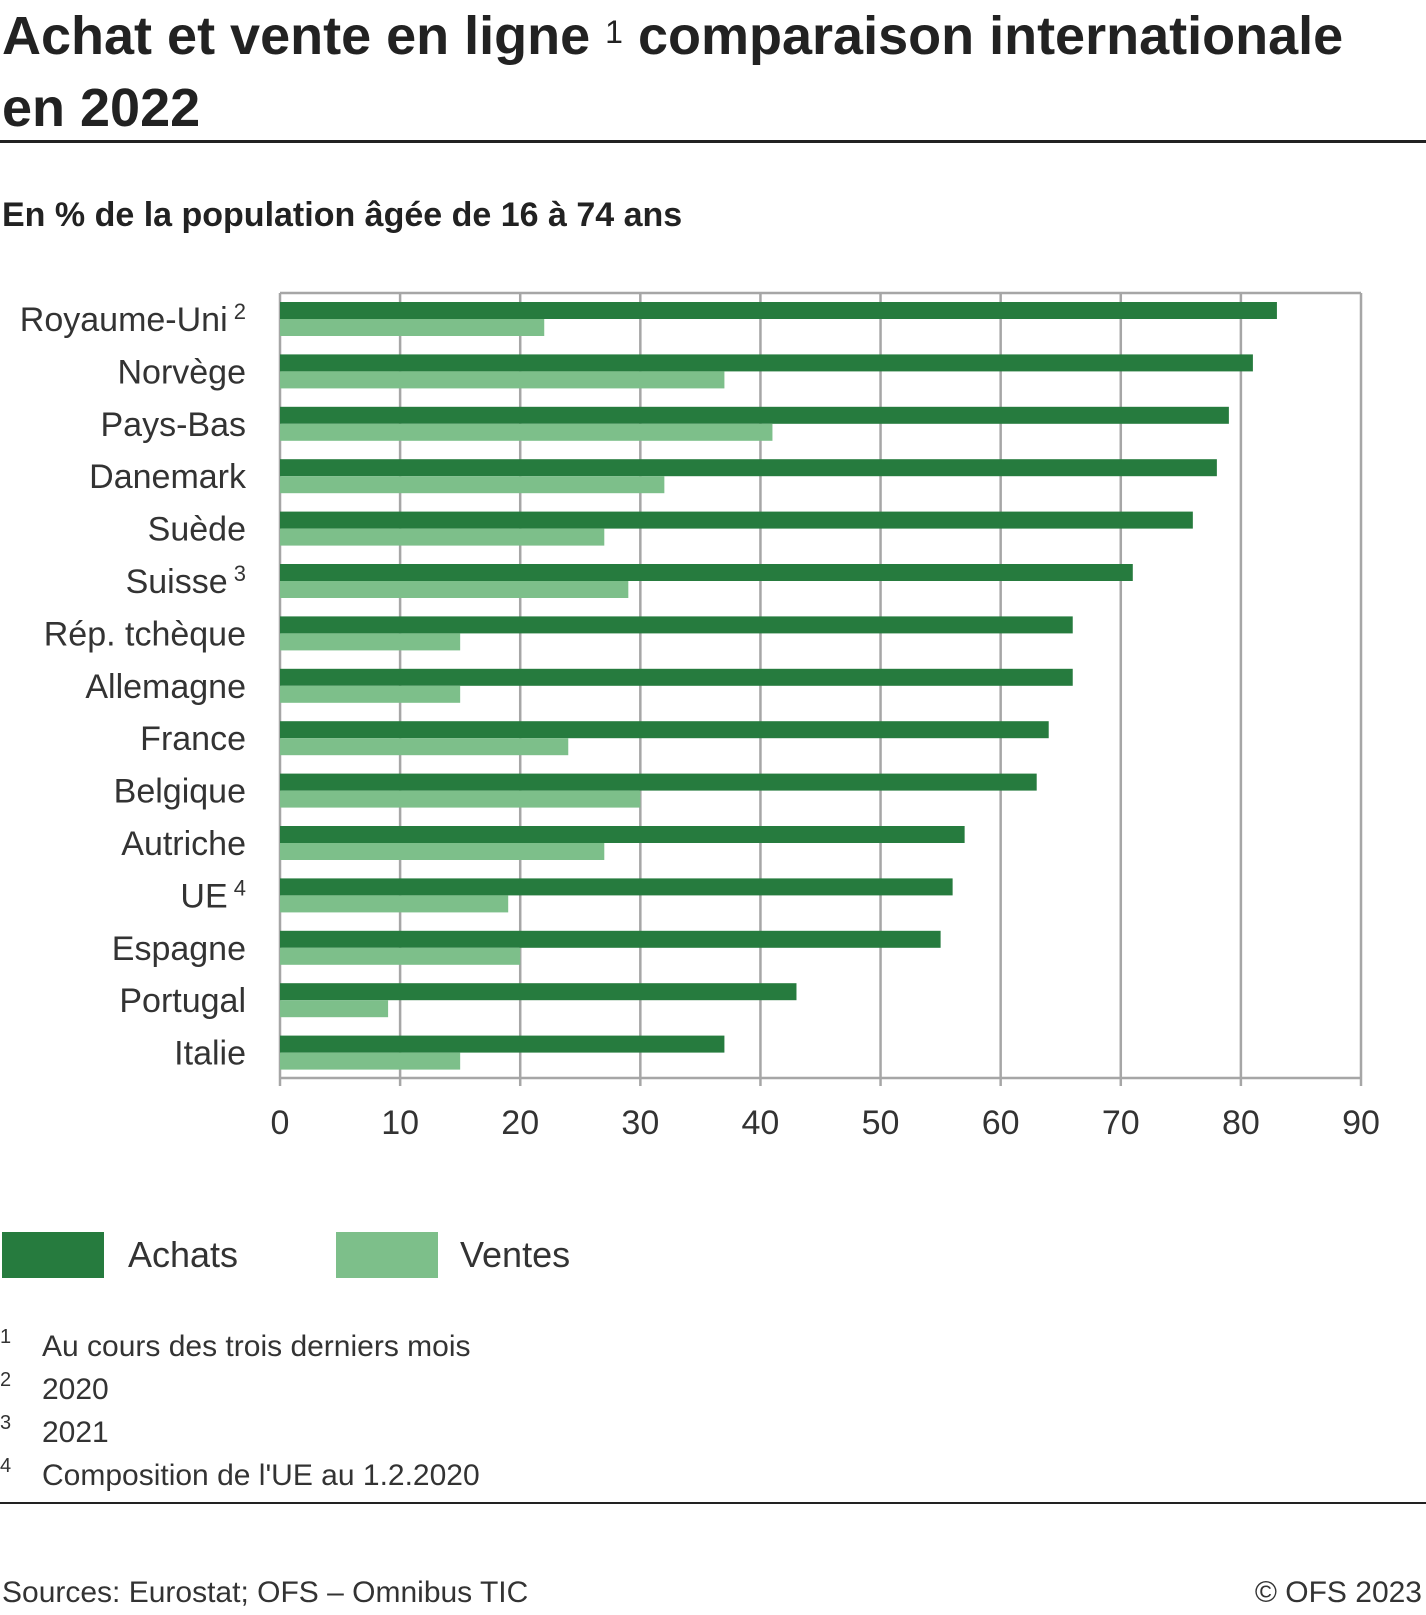  Describe the element at coordinates (177, 582) in the screenshot. I see `category-name: Suisse` at that location.